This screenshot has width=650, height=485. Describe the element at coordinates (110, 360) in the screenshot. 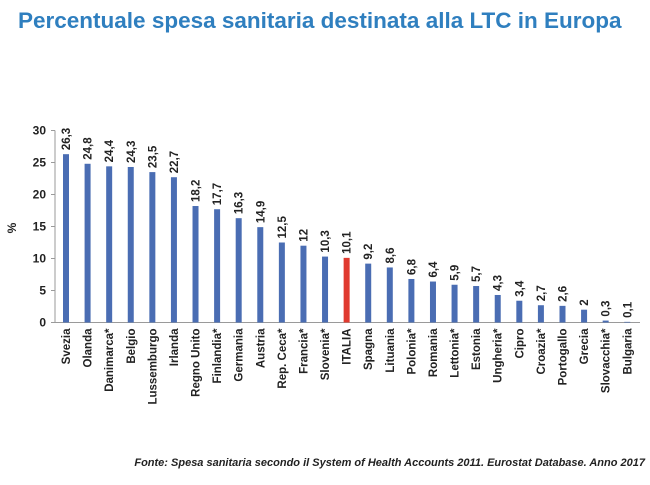

I see `category-label: Danimarca*` at that location.